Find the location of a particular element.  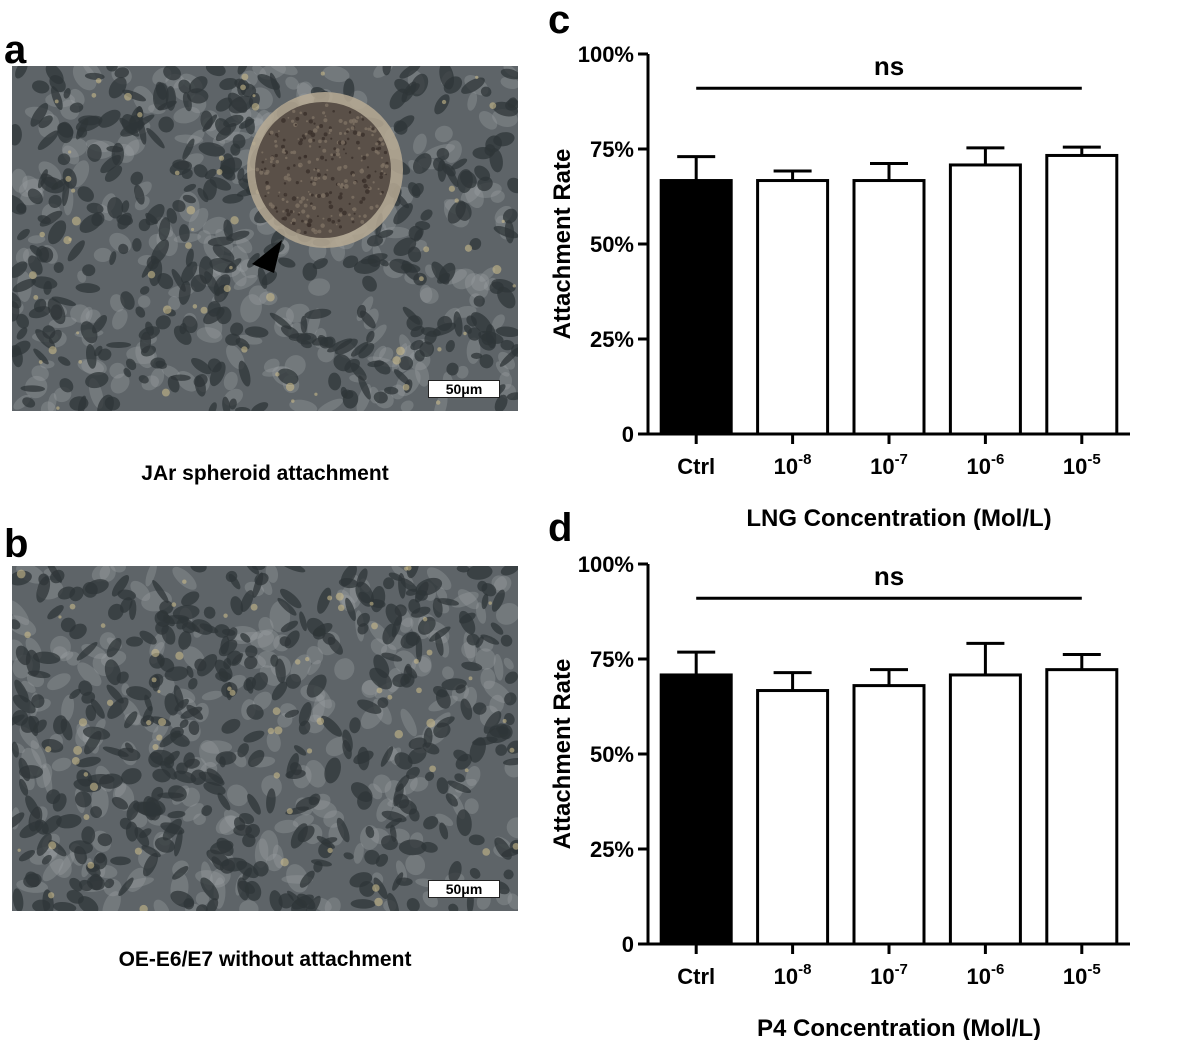

panel-letter-c: c is located at coordinates (559, 21).